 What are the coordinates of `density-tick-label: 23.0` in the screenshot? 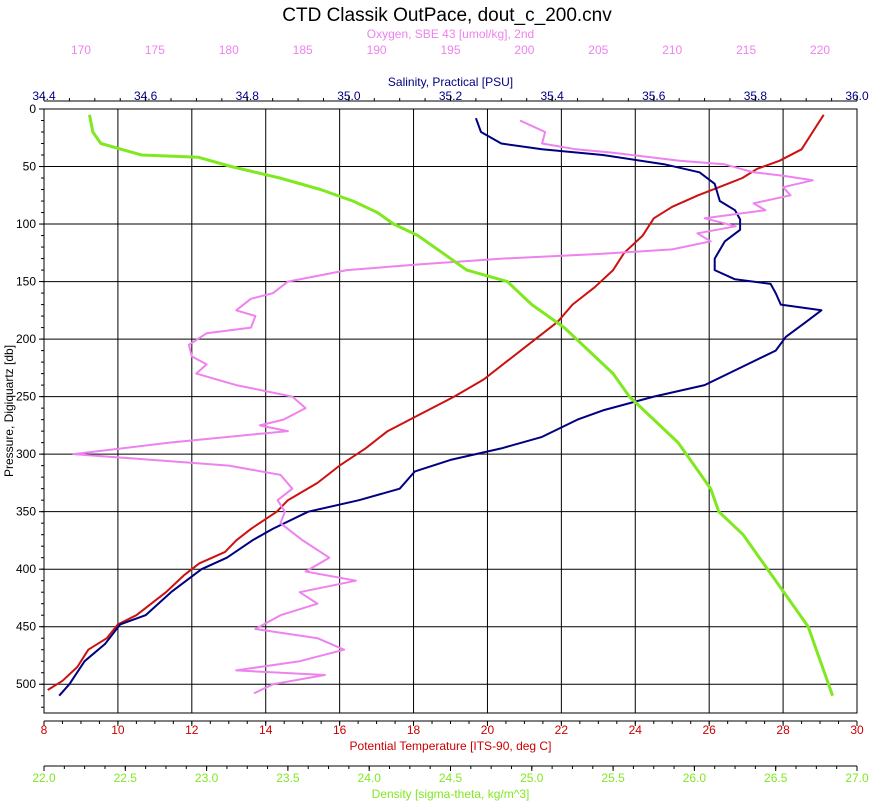 It's located at (207, 778).